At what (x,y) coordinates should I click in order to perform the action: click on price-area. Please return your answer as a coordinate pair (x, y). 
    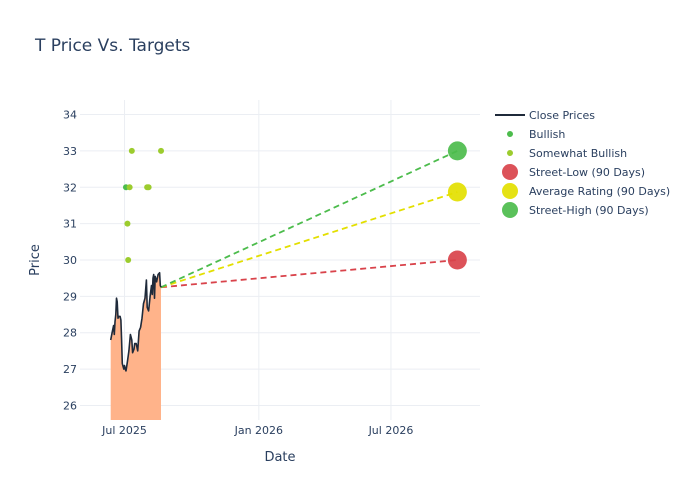
    Looking at the image, I should click on (135, 346).